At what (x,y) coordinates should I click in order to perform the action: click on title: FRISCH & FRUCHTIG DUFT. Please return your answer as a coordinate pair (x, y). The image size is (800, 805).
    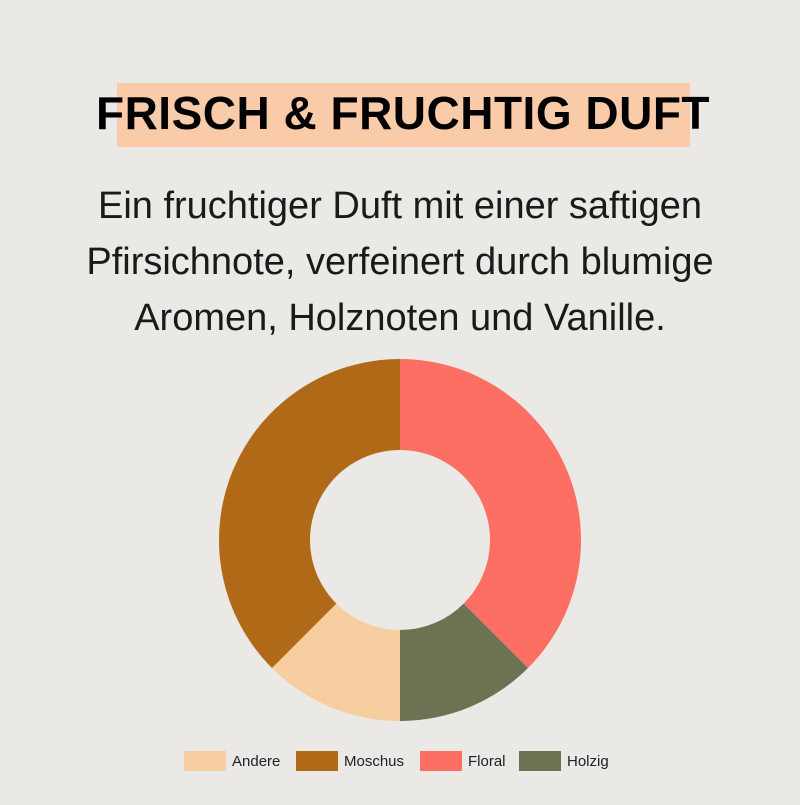
    Looking at the image, I should click on (403, 113).